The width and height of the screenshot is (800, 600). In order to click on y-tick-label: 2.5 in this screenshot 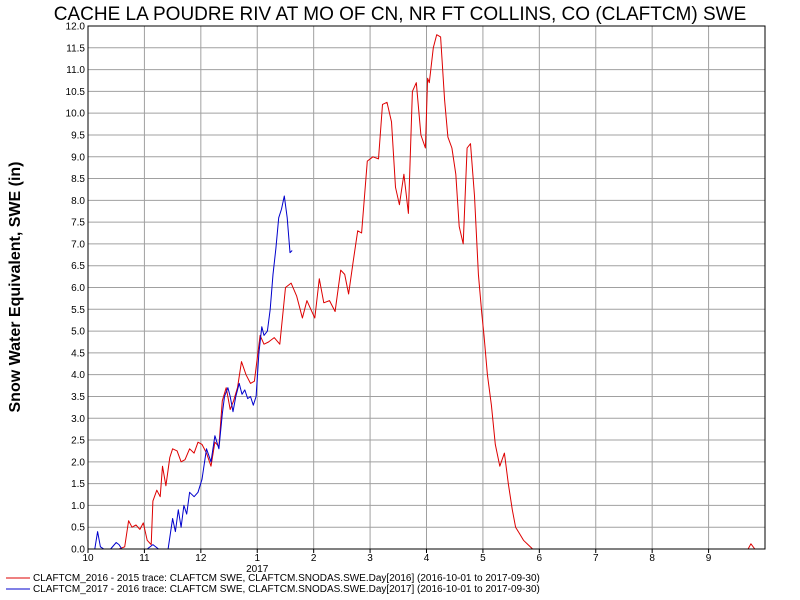, I will do `click(78, 441)`.